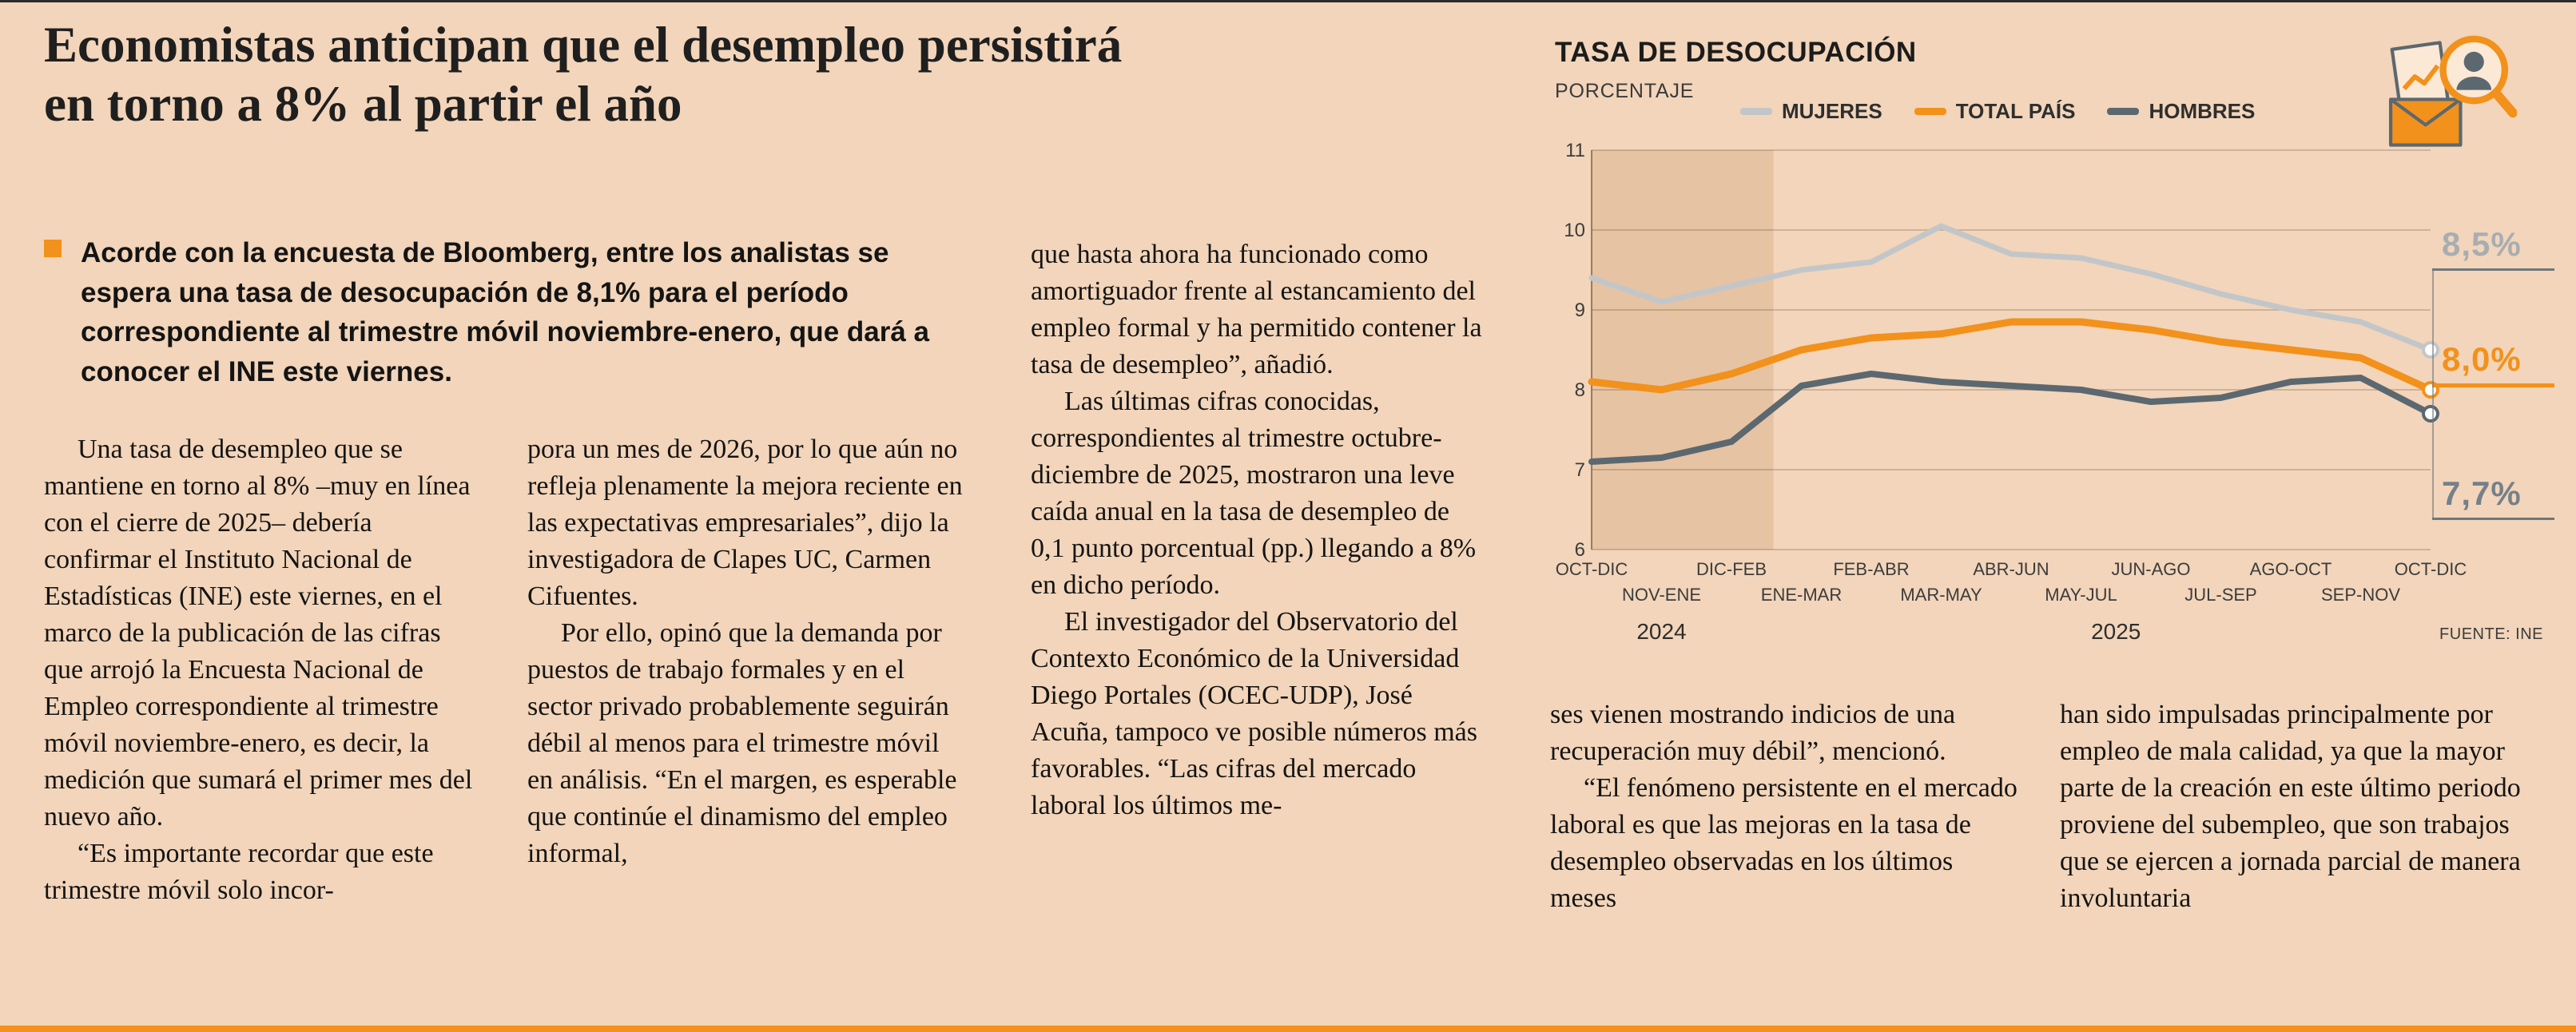 The image size is (2576, 1032). Describe the element at coordinates (53, 248) in the screenshot. I see `lead-bullet-icon` at that location.